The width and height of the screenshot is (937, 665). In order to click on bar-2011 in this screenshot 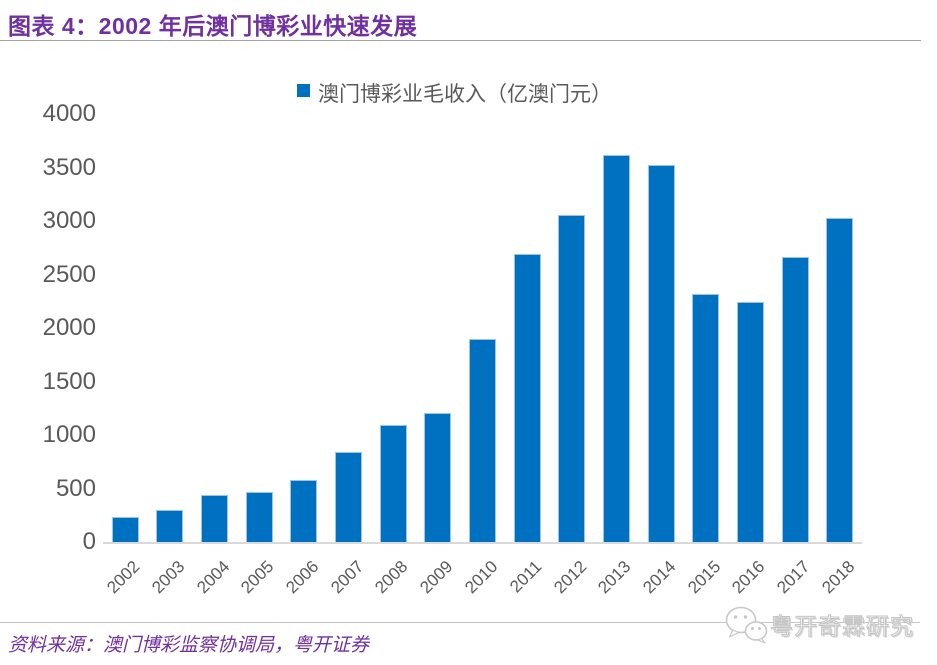, I will do `click(527, 398)`.